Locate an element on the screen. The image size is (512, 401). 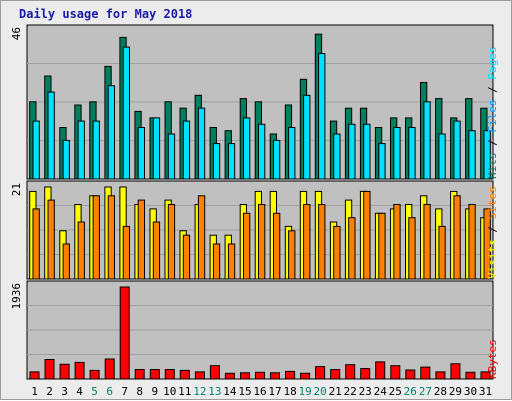
x-tick-label: 14 is located at coordinates (230, 391).